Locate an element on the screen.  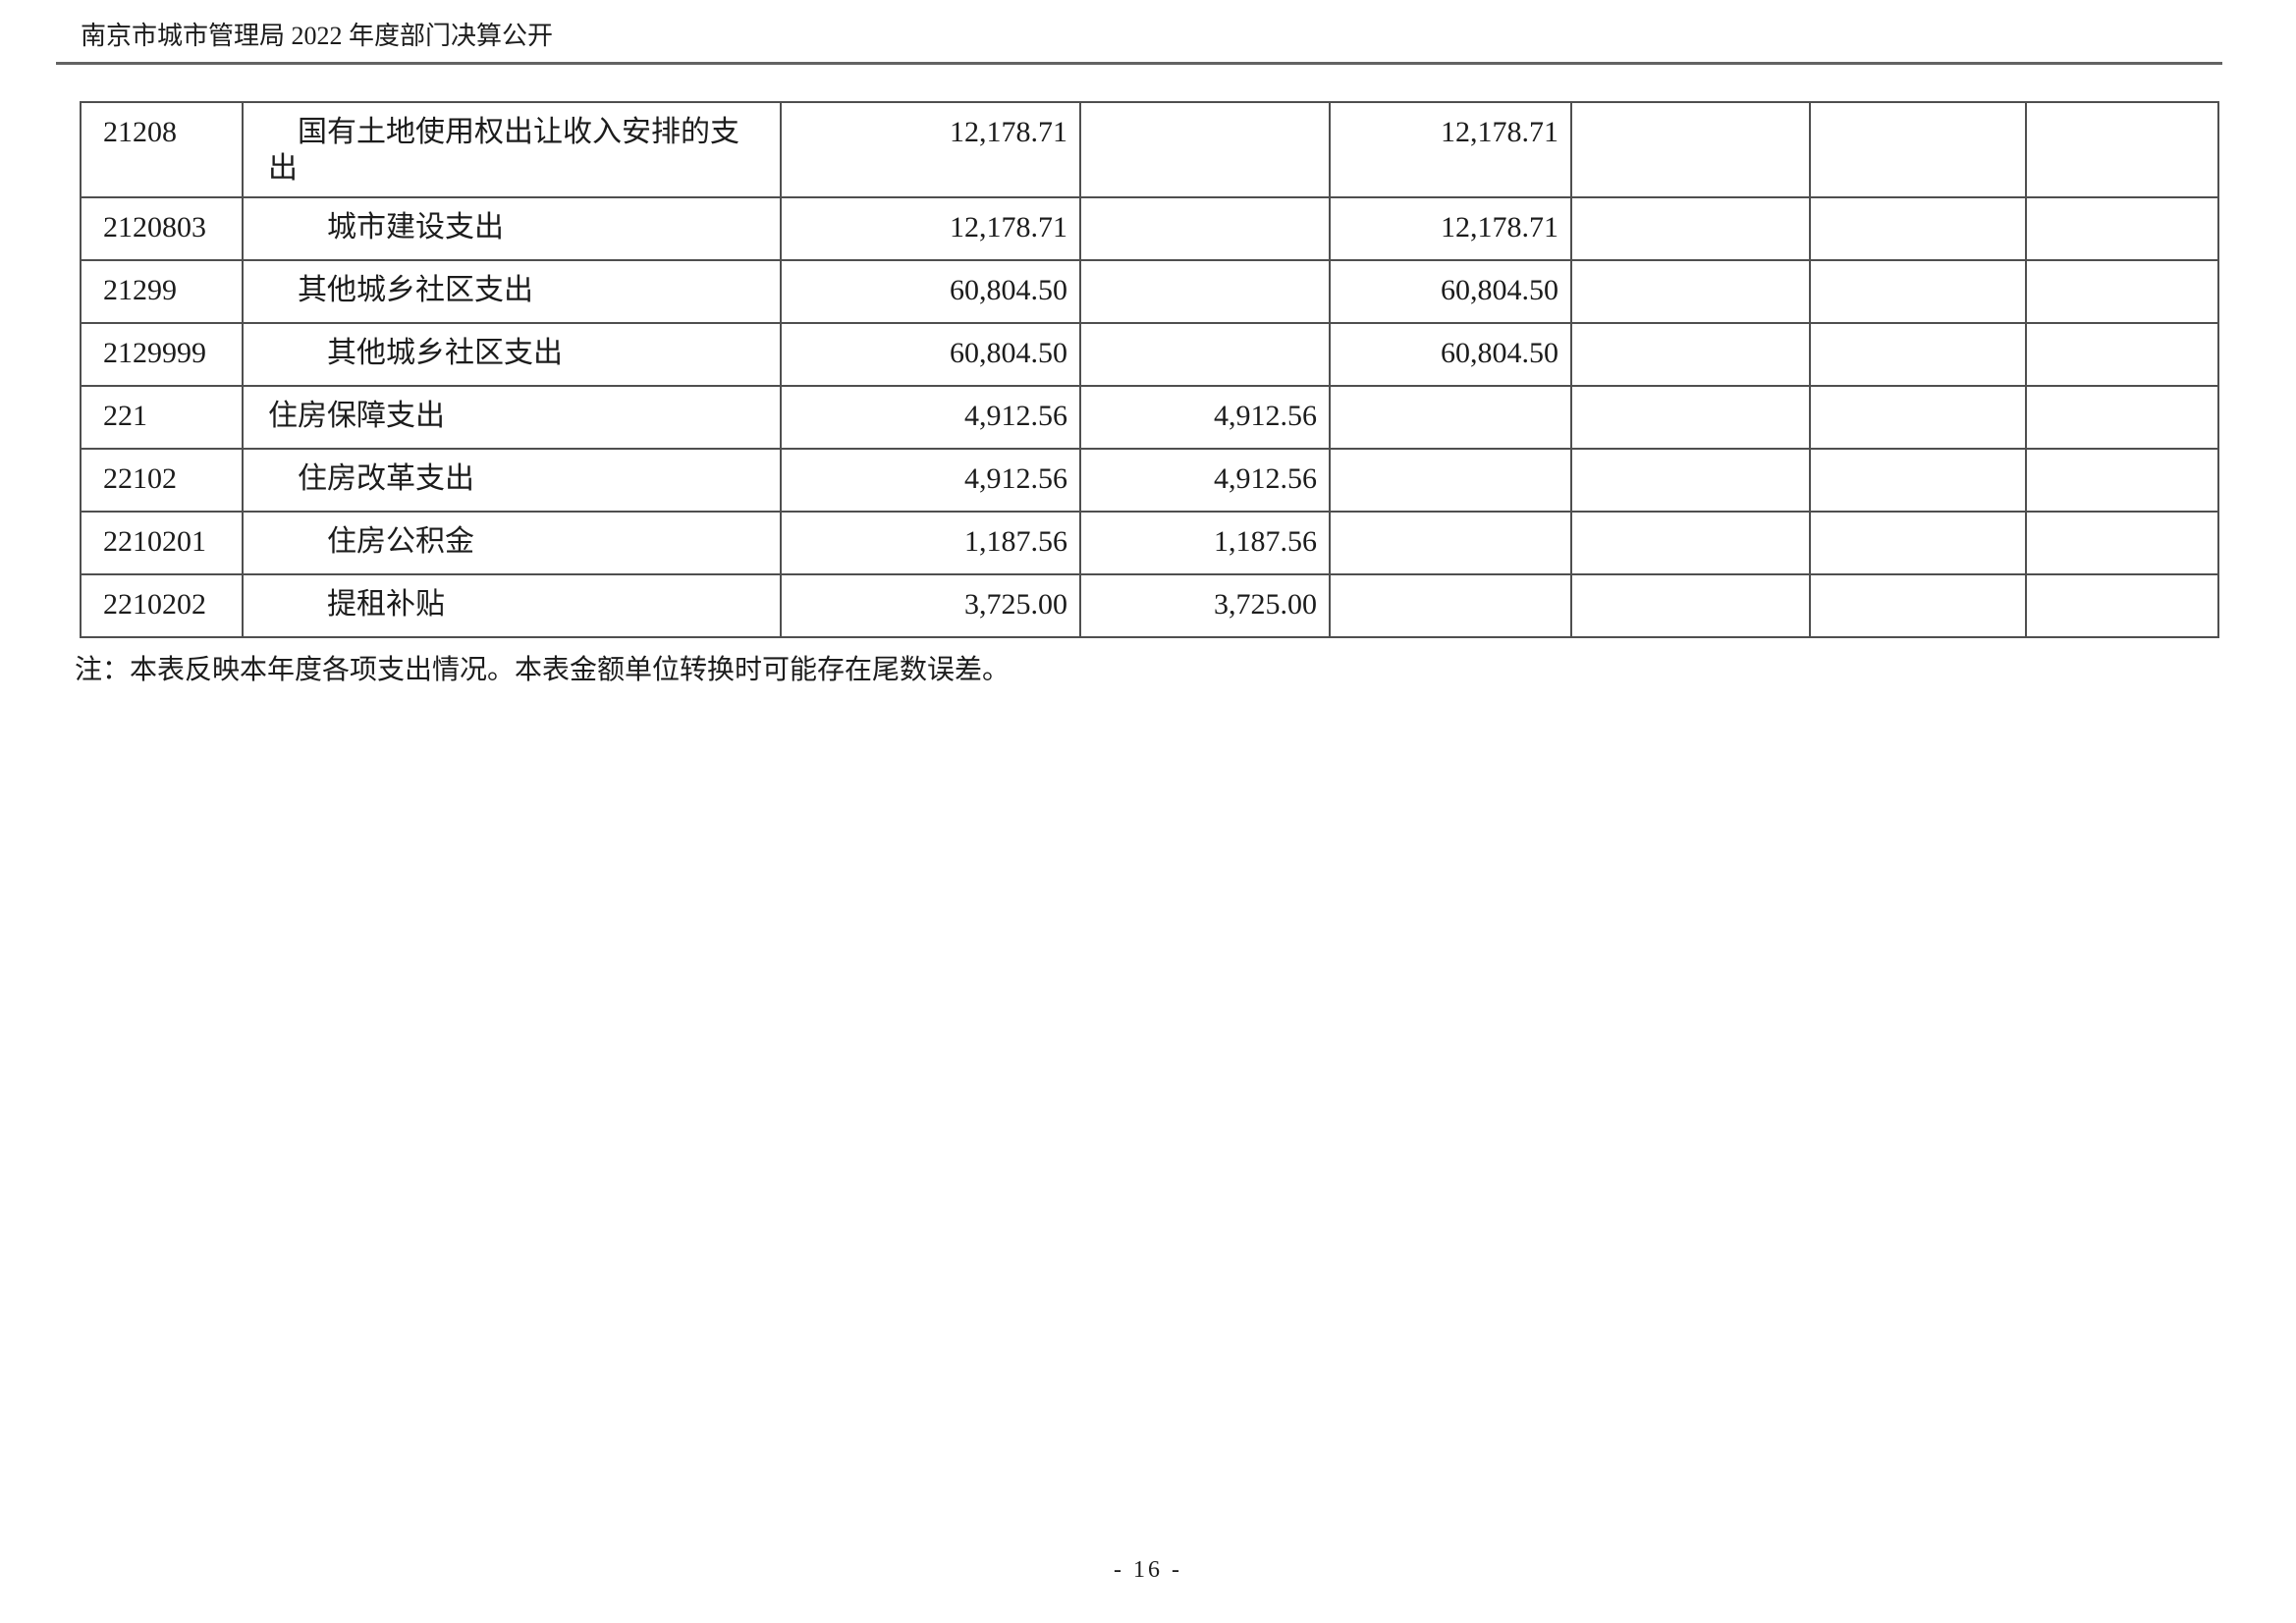
code-cell: 2210202 is located at coordinates (162, 605).